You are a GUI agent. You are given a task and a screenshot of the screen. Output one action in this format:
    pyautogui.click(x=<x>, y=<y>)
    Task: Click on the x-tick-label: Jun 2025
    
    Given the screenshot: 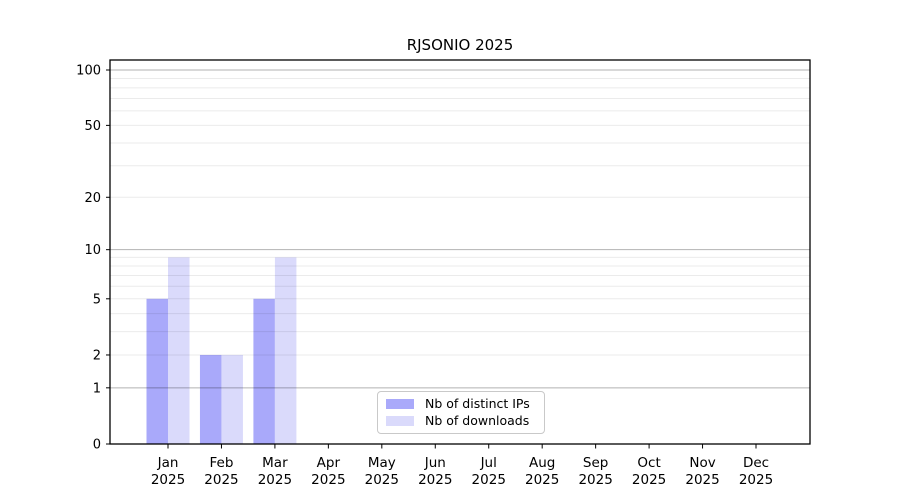 What is the action you would take?
    pyautogui.click(x=435, y=471)
    